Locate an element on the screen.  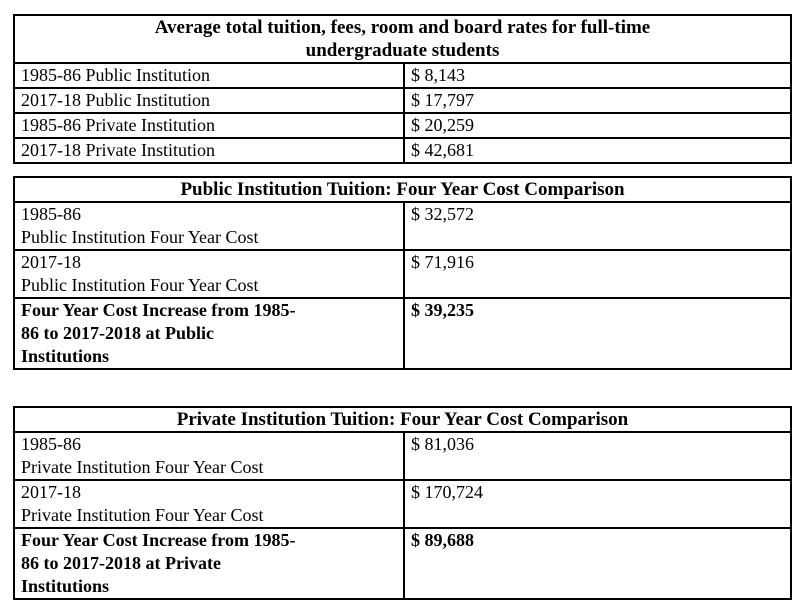
row-label: 1985-86 Public Institution is located at coordinates (209, 75).